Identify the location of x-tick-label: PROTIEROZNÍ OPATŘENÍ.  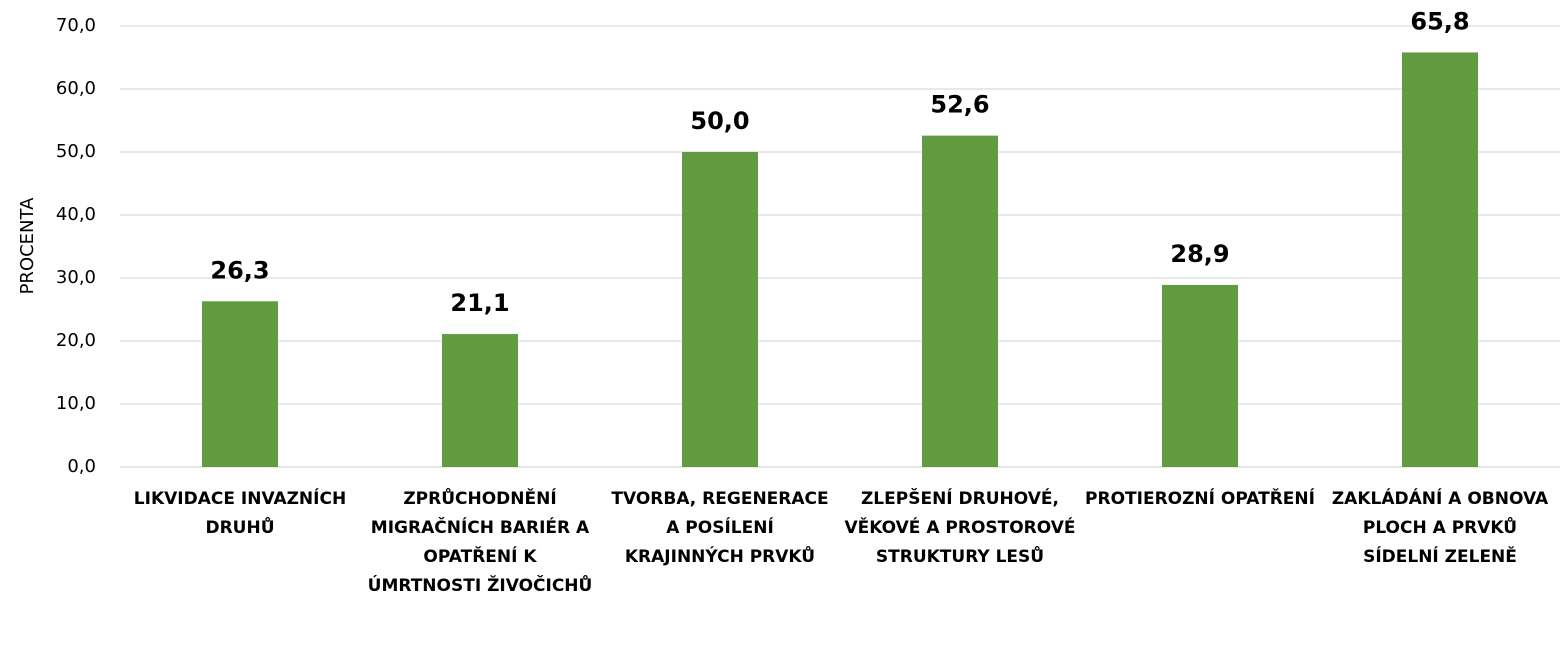
(1200, 499).